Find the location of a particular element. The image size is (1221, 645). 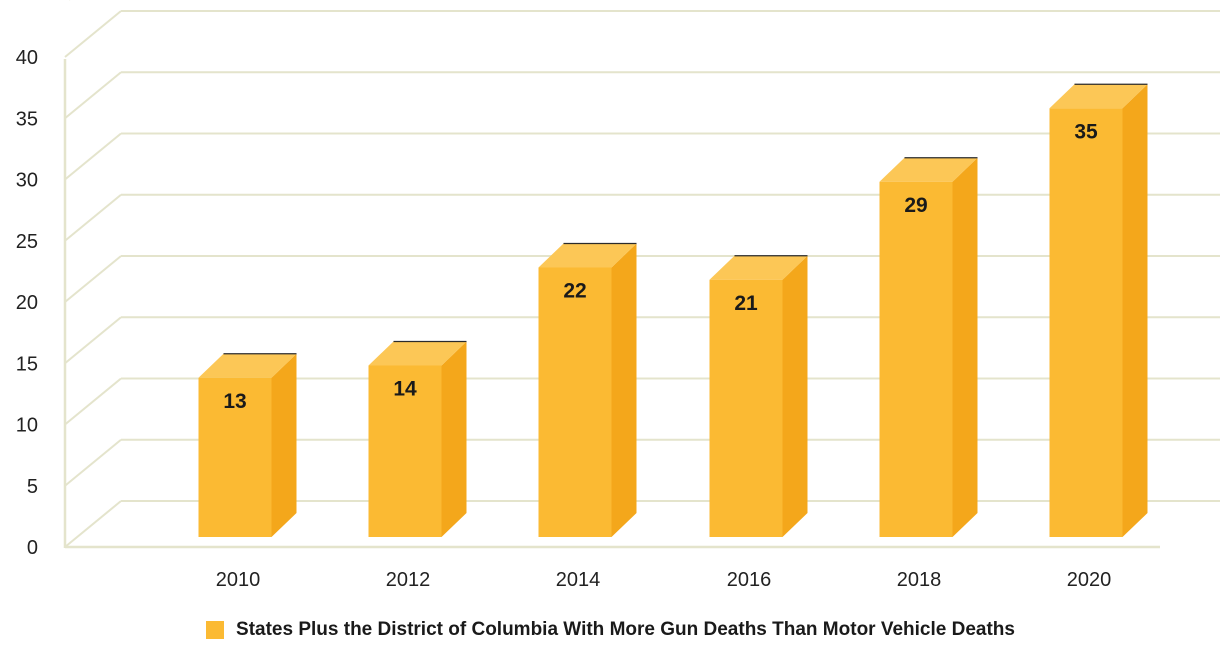

x-tick-label: 2014 is located at coordinates (578, 580).